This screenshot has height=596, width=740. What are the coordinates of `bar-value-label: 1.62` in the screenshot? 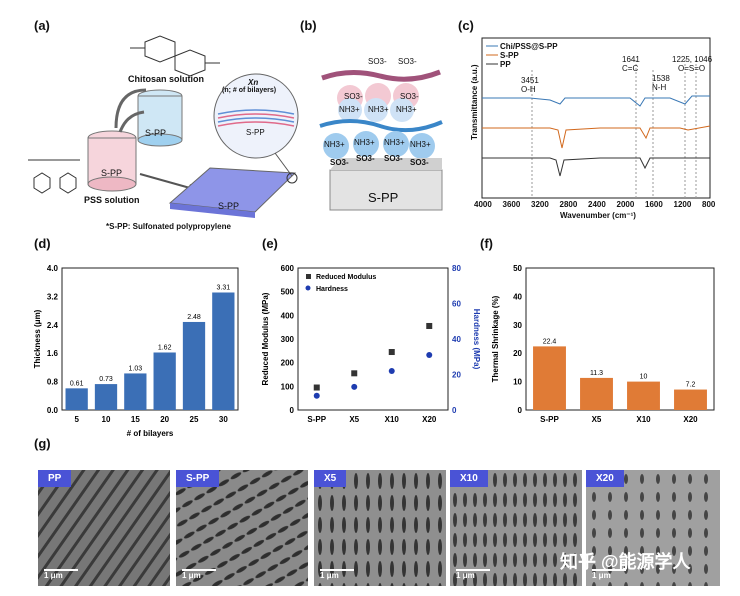 It's located at (165, 347).